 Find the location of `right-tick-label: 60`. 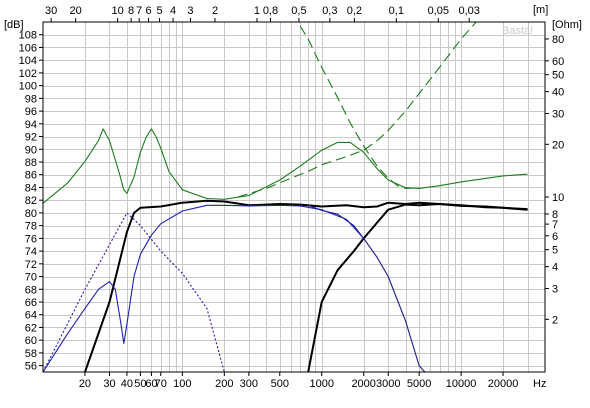

right-tick-label: 60 is located at coordinates (558, 62).